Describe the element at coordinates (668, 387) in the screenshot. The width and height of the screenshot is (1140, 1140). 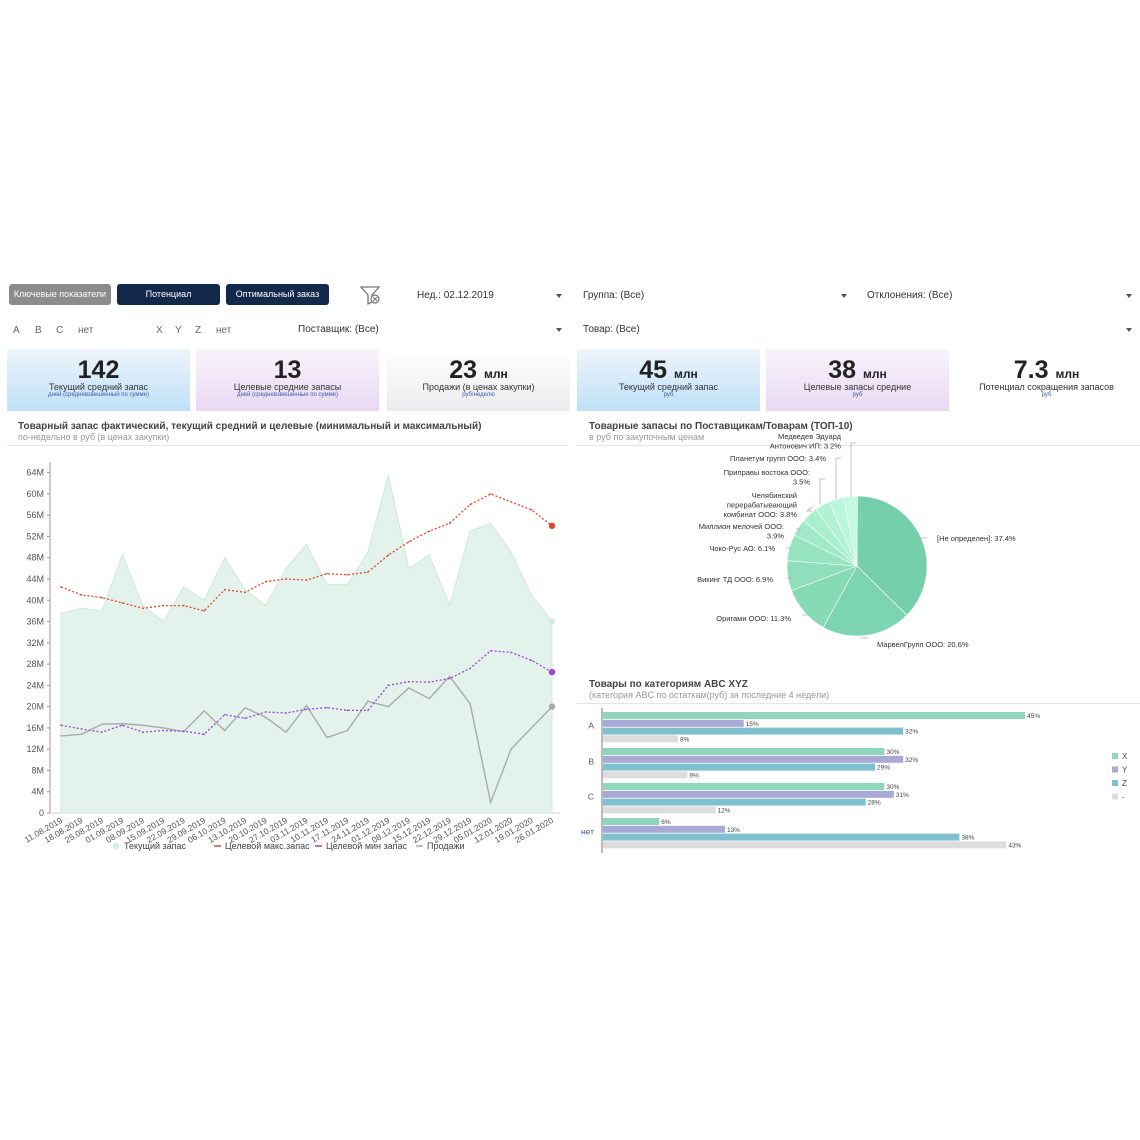
I see `kpi-label: Текущий средний запас` at that location.